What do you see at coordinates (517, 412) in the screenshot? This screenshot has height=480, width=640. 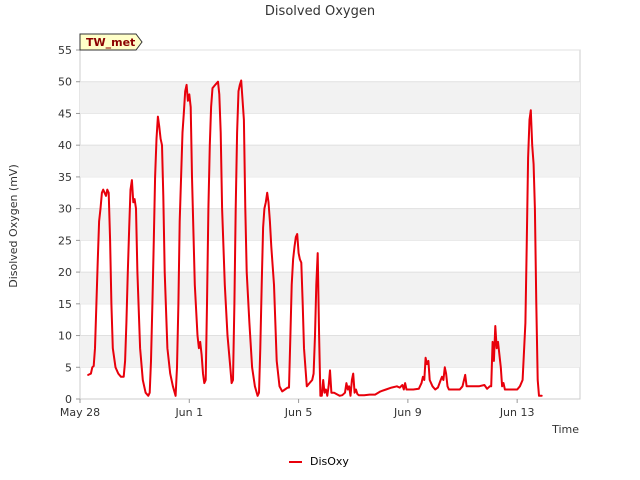 I see `x-tick-label: Jun 13` at bounding box center [517, 412].